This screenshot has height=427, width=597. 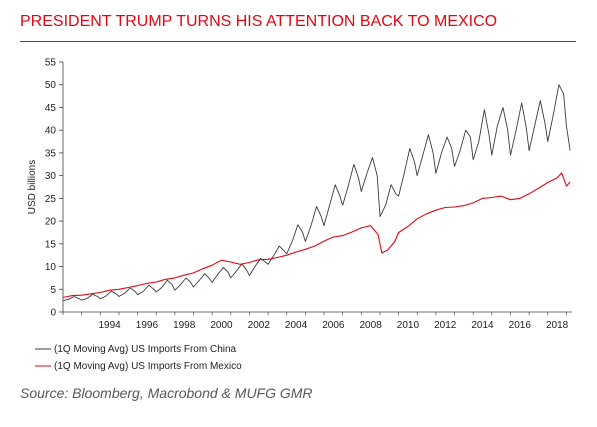 What do you see at coordinates (148, 366) in the screenshot?
I see `legend-label-mexico: (1Q Moving Avg) US Imports From Mexico` at bounding box center [148, 366].